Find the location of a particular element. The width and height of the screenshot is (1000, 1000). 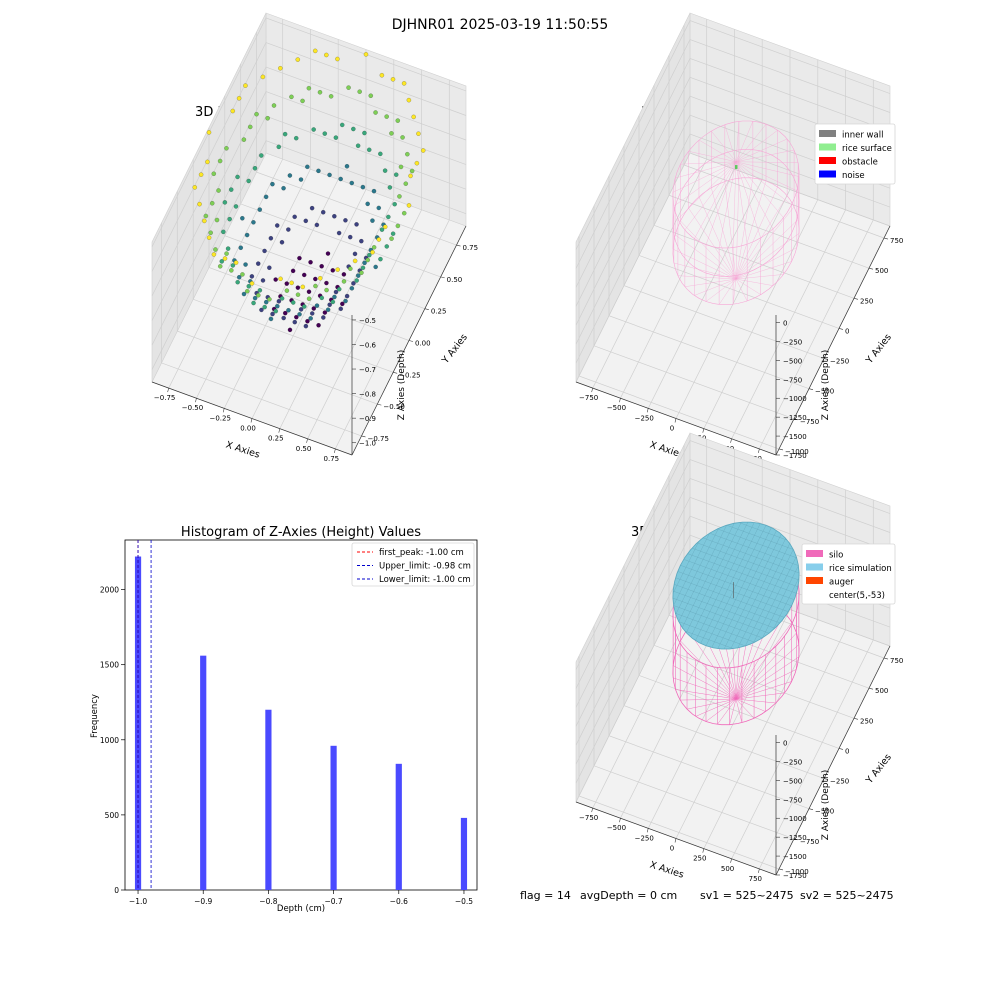

z-axis-label: Z Axies (Depth) is located at coordinates (826, 385).